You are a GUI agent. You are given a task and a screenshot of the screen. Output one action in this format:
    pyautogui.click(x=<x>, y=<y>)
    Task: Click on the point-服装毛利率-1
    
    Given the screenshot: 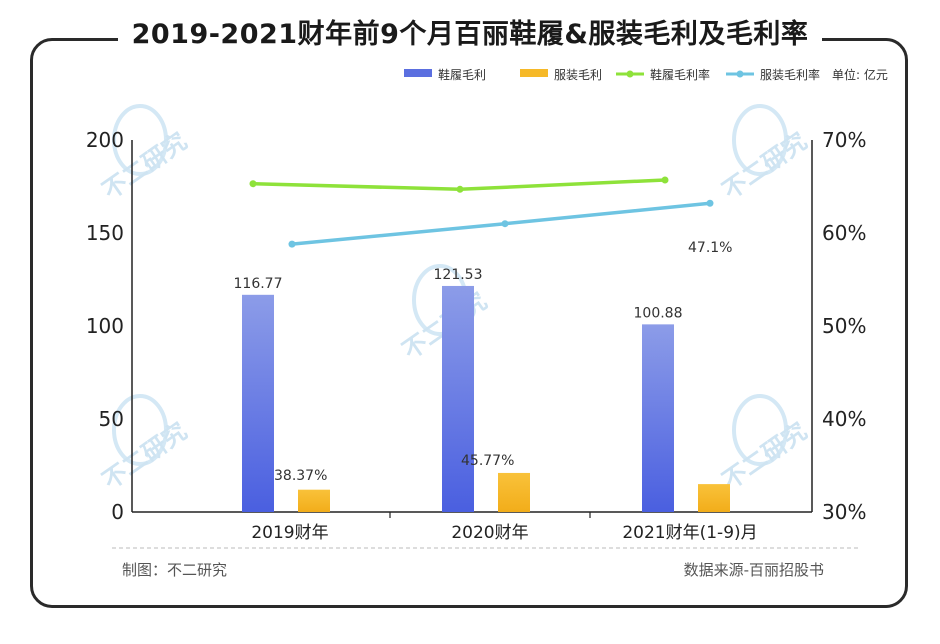 What is the action you would take?
    pyautogui.click(x=505, y=224)
    